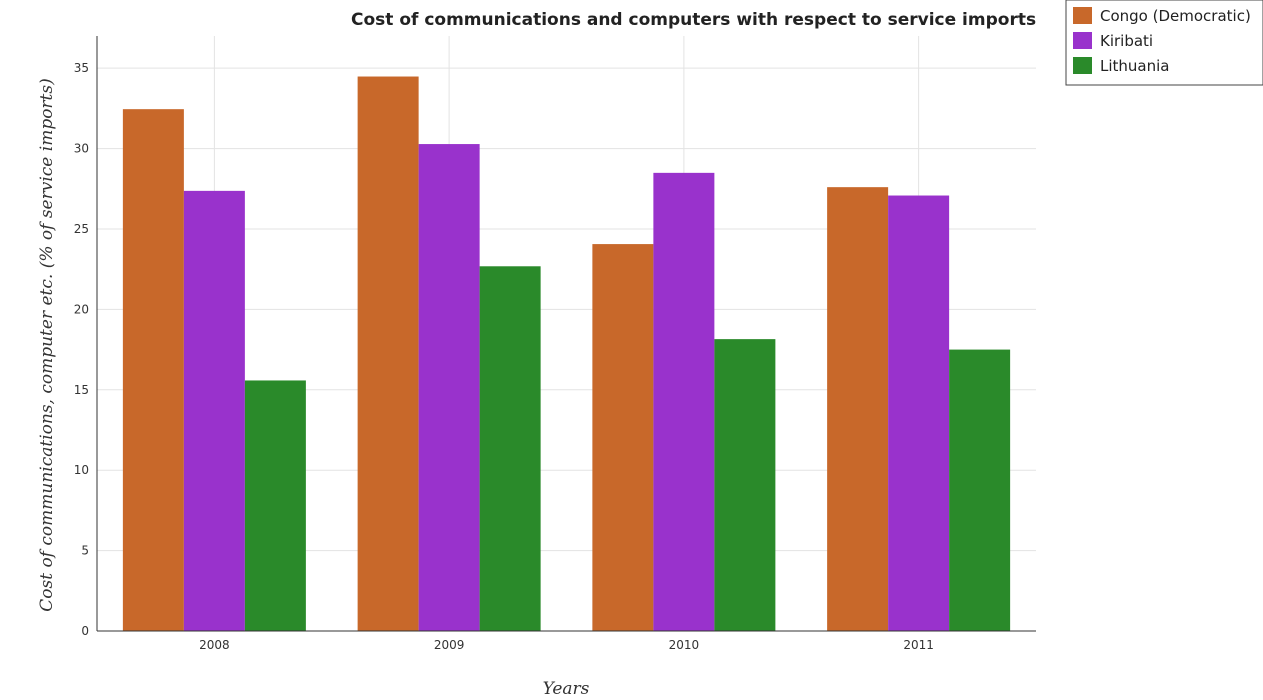 This screenshot has height=700, width=1263. What do you see at coordinates (1175, 16) in the screenshot?
I see `legend-label: Congo (Democratic)` at bounding box center [1175, 16].